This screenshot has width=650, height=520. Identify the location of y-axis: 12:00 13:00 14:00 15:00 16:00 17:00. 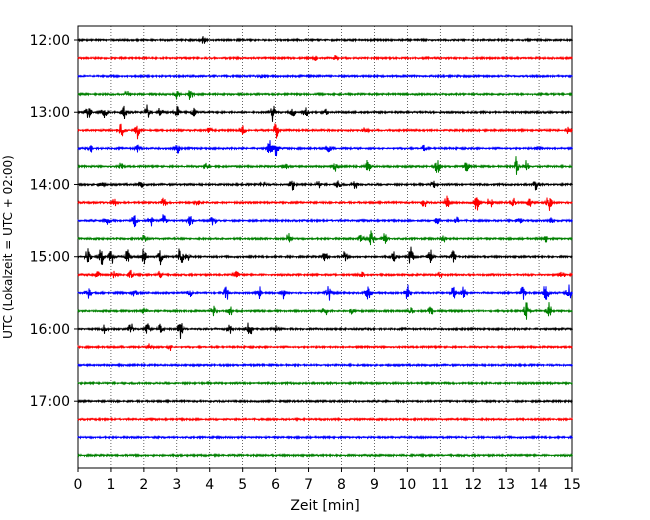
(54, 221).